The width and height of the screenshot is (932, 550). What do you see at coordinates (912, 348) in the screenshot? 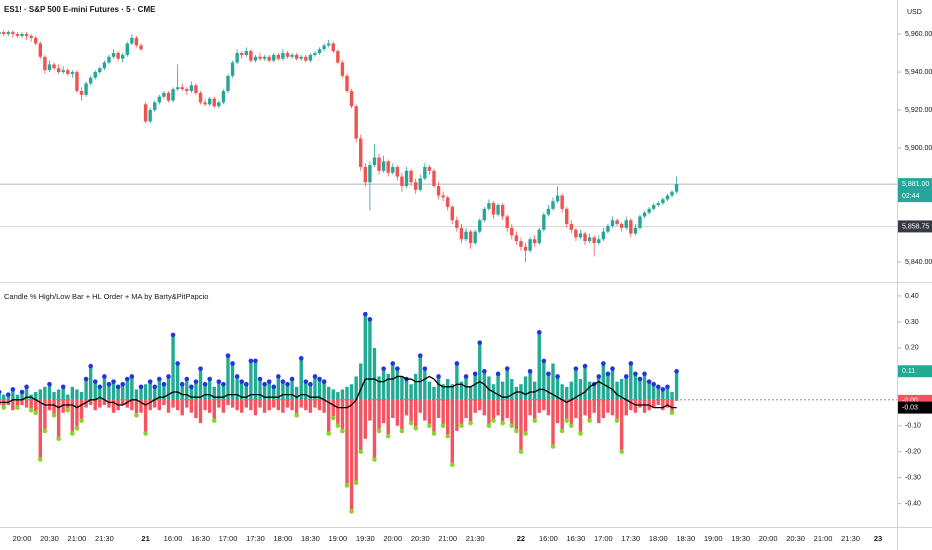
I see `y-tick-label: 0.20` at bounding box center [912, 348].